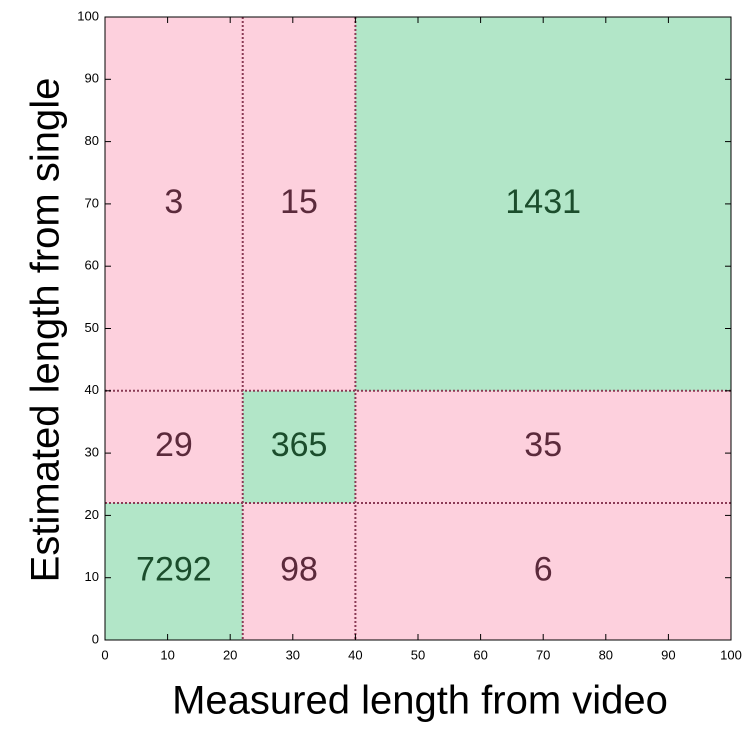 The image size is (747, 737). Describe the element at coordinates (46, 330) in the screenshot. I see `y-axis-title: Estimated length from single` at that location.